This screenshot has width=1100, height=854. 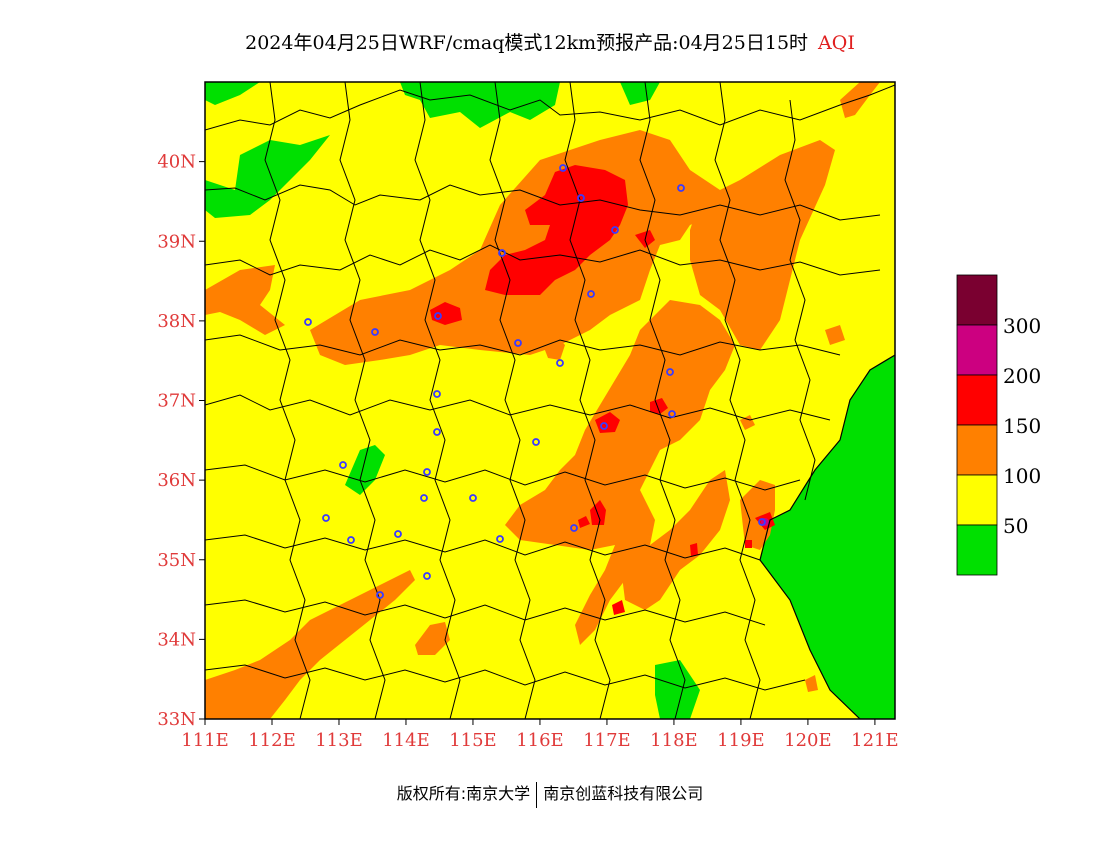 What do you see at coordinates (205, 740) in the screenshot?
I see `lon-label: 111E` at bounding box center [205, 740].